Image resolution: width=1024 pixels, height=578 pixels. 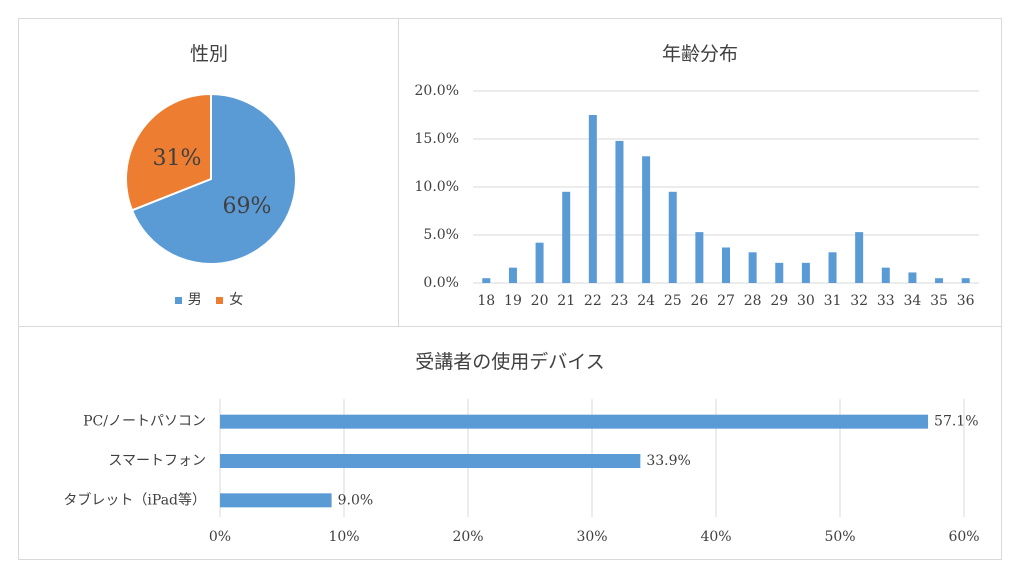 What do you see at coordinates (646, 301) in the screenshot?
I see `age-x-tick-label: 24` at bounding box center [646, 301].